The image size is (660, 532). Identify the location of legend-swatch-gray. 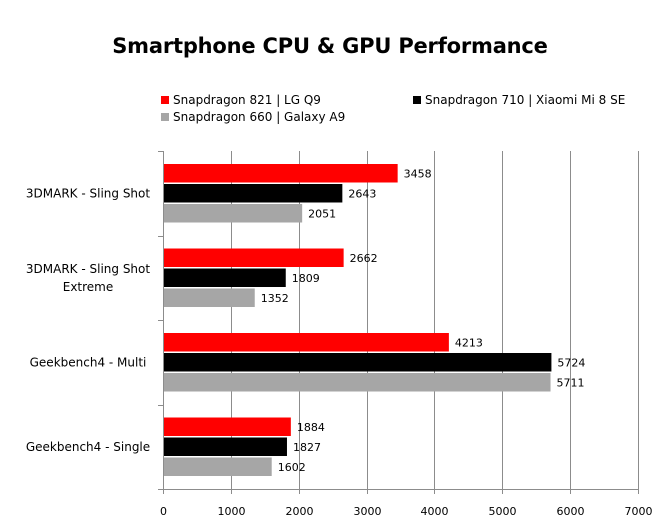
(165, 117).